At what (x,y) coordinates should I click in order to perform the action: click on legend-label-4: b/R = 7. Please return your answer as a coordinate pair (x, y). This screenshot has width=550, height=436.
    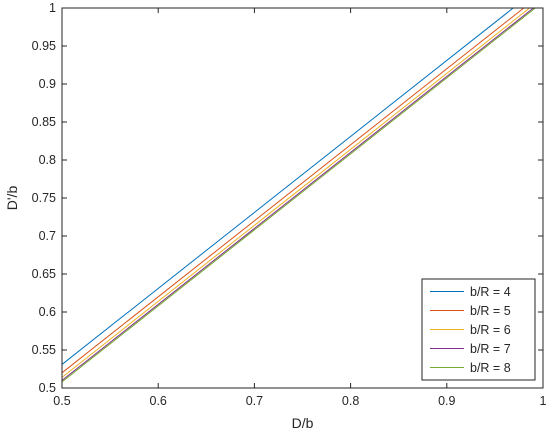
    Looking at the image, I should click on (490, 349).